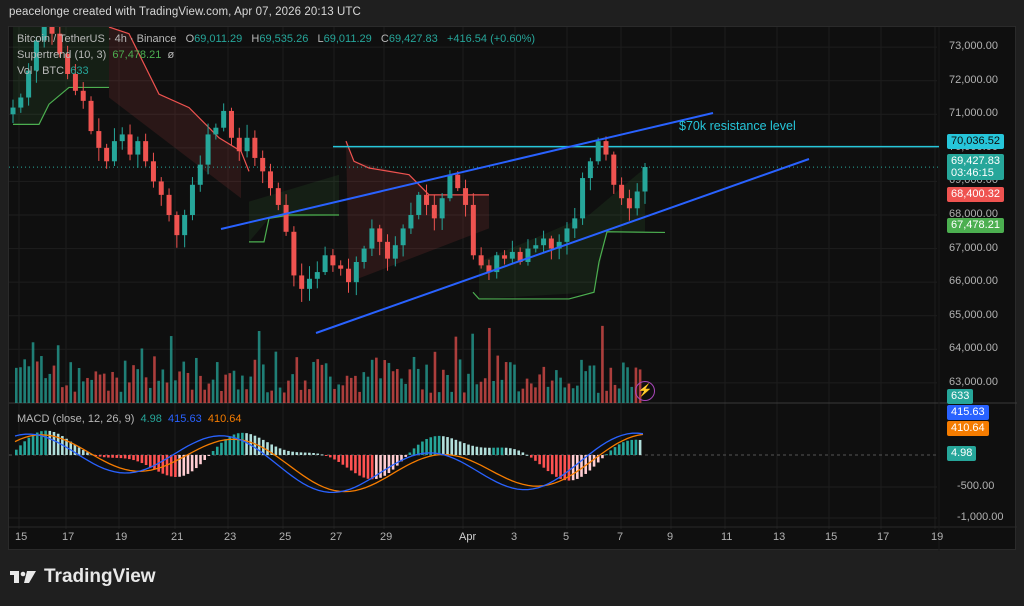 The height and width of the screenshot is (606, 1024). Describe the element at coordinates (514, 537) in the screenshot. I see `time-axis-label: 3` at that location.